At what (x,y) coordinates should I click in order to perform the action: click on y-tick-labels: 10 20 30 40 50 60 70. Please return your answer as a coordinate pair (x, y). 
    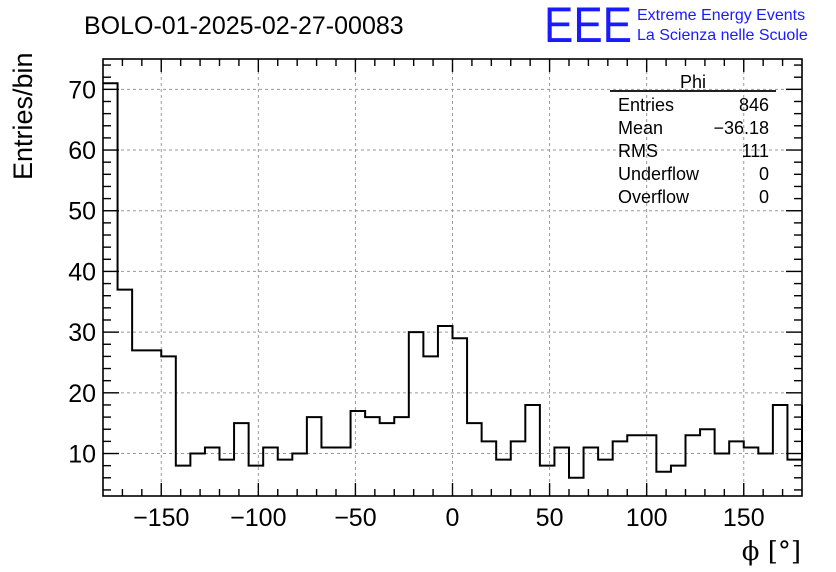
    Looking at the image, I should click on (82, 272).